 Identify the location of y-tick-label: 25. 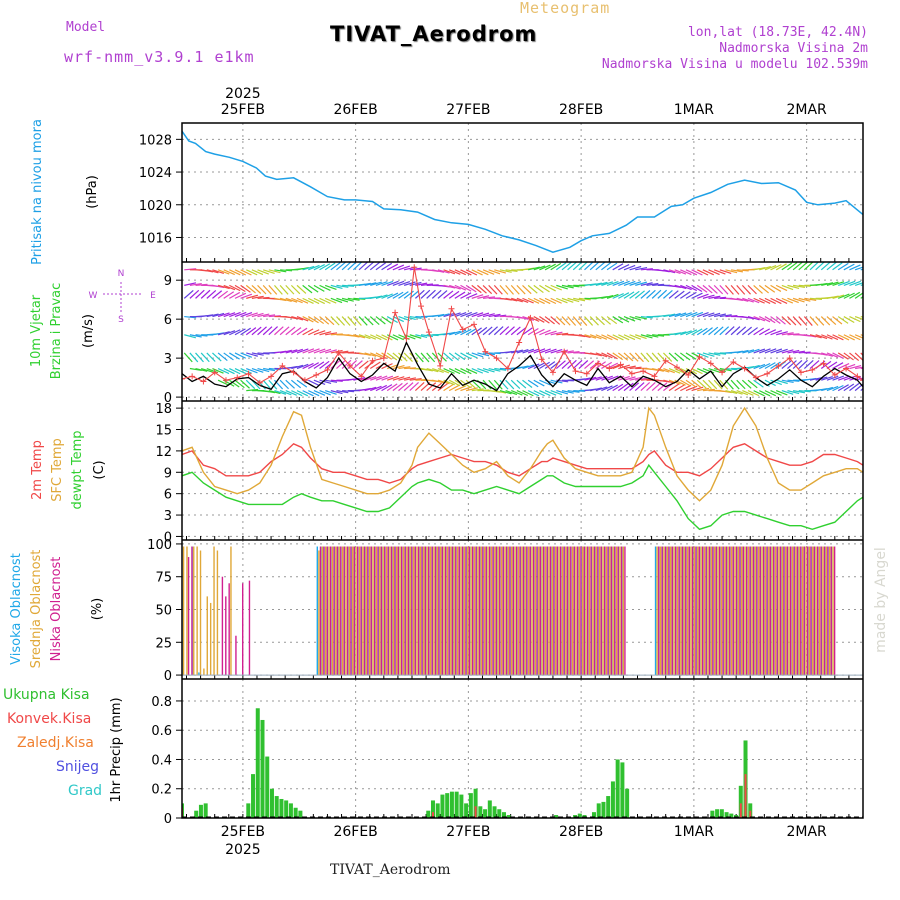
(163, 643).